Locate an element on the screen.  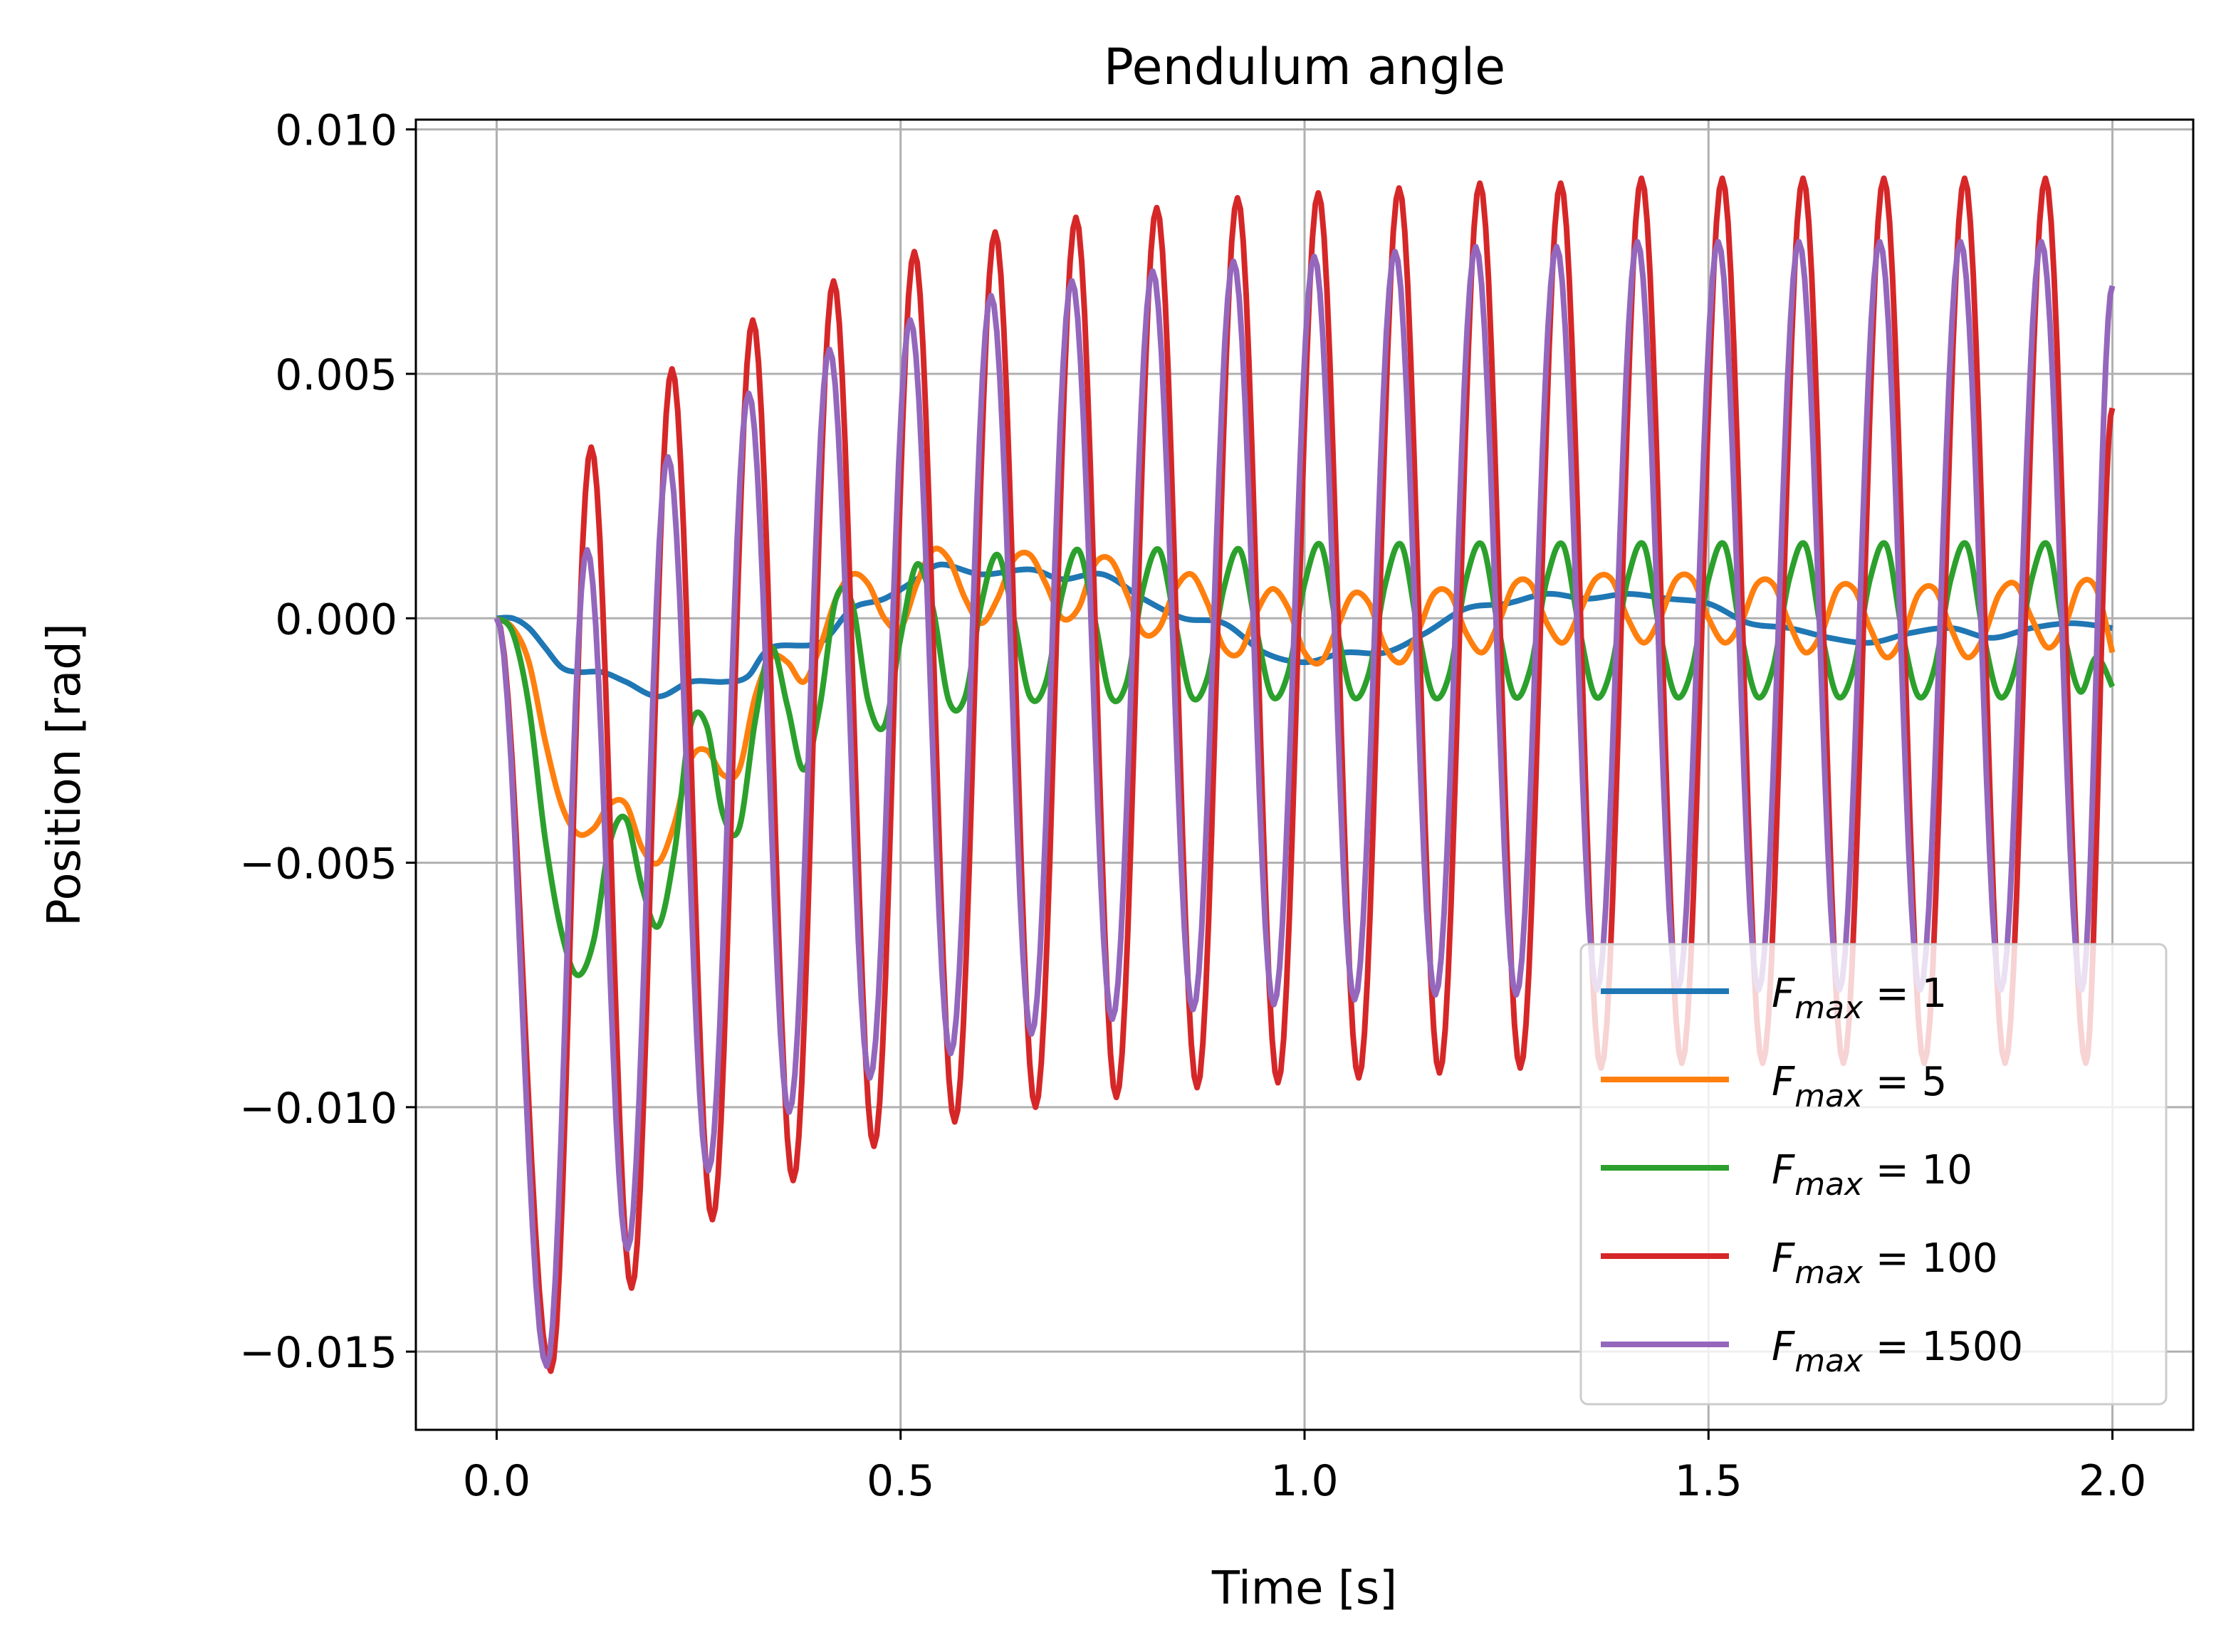
legend-box is located at coordinates (1873, 1174).